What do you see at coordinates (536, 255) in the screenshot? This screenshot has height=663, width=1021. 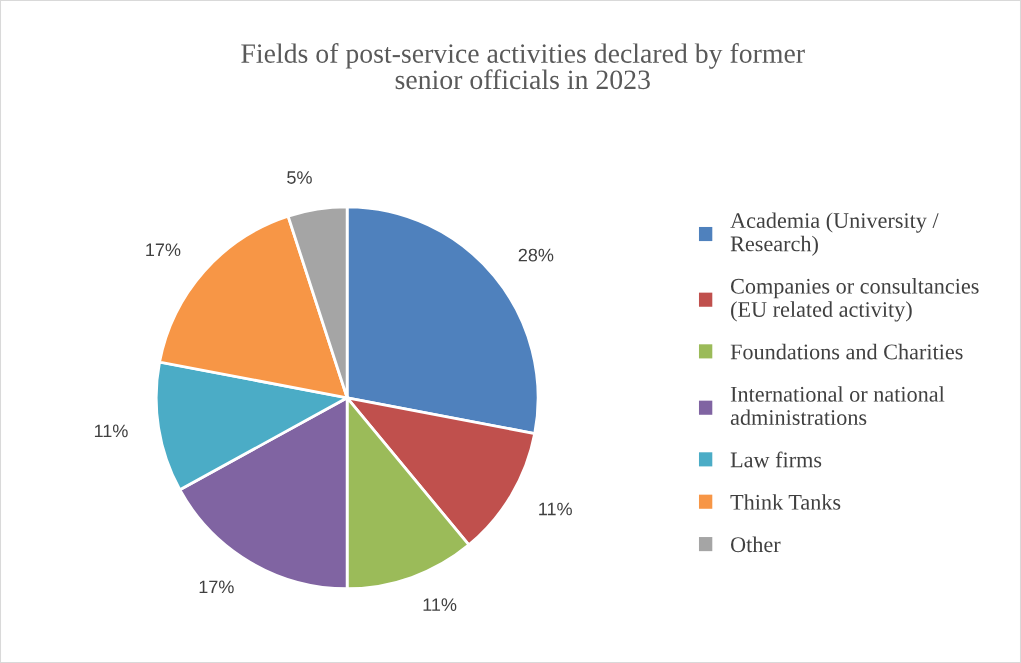 I see `data-label: 28%` at bounding box center [536, 255].